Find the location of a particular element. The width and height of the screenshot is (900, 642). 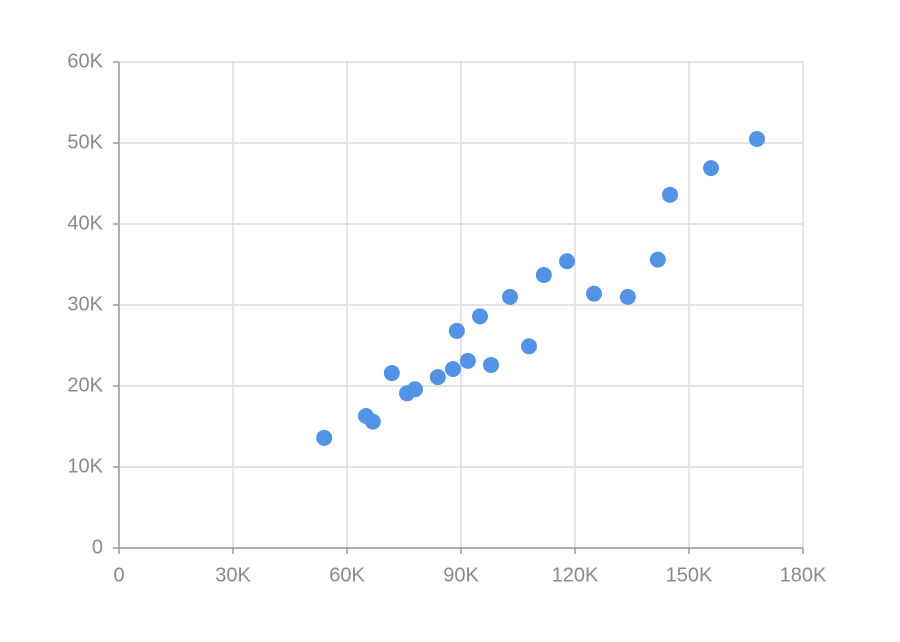

x-tick-label: 0 is located at coordinates (118, 575).